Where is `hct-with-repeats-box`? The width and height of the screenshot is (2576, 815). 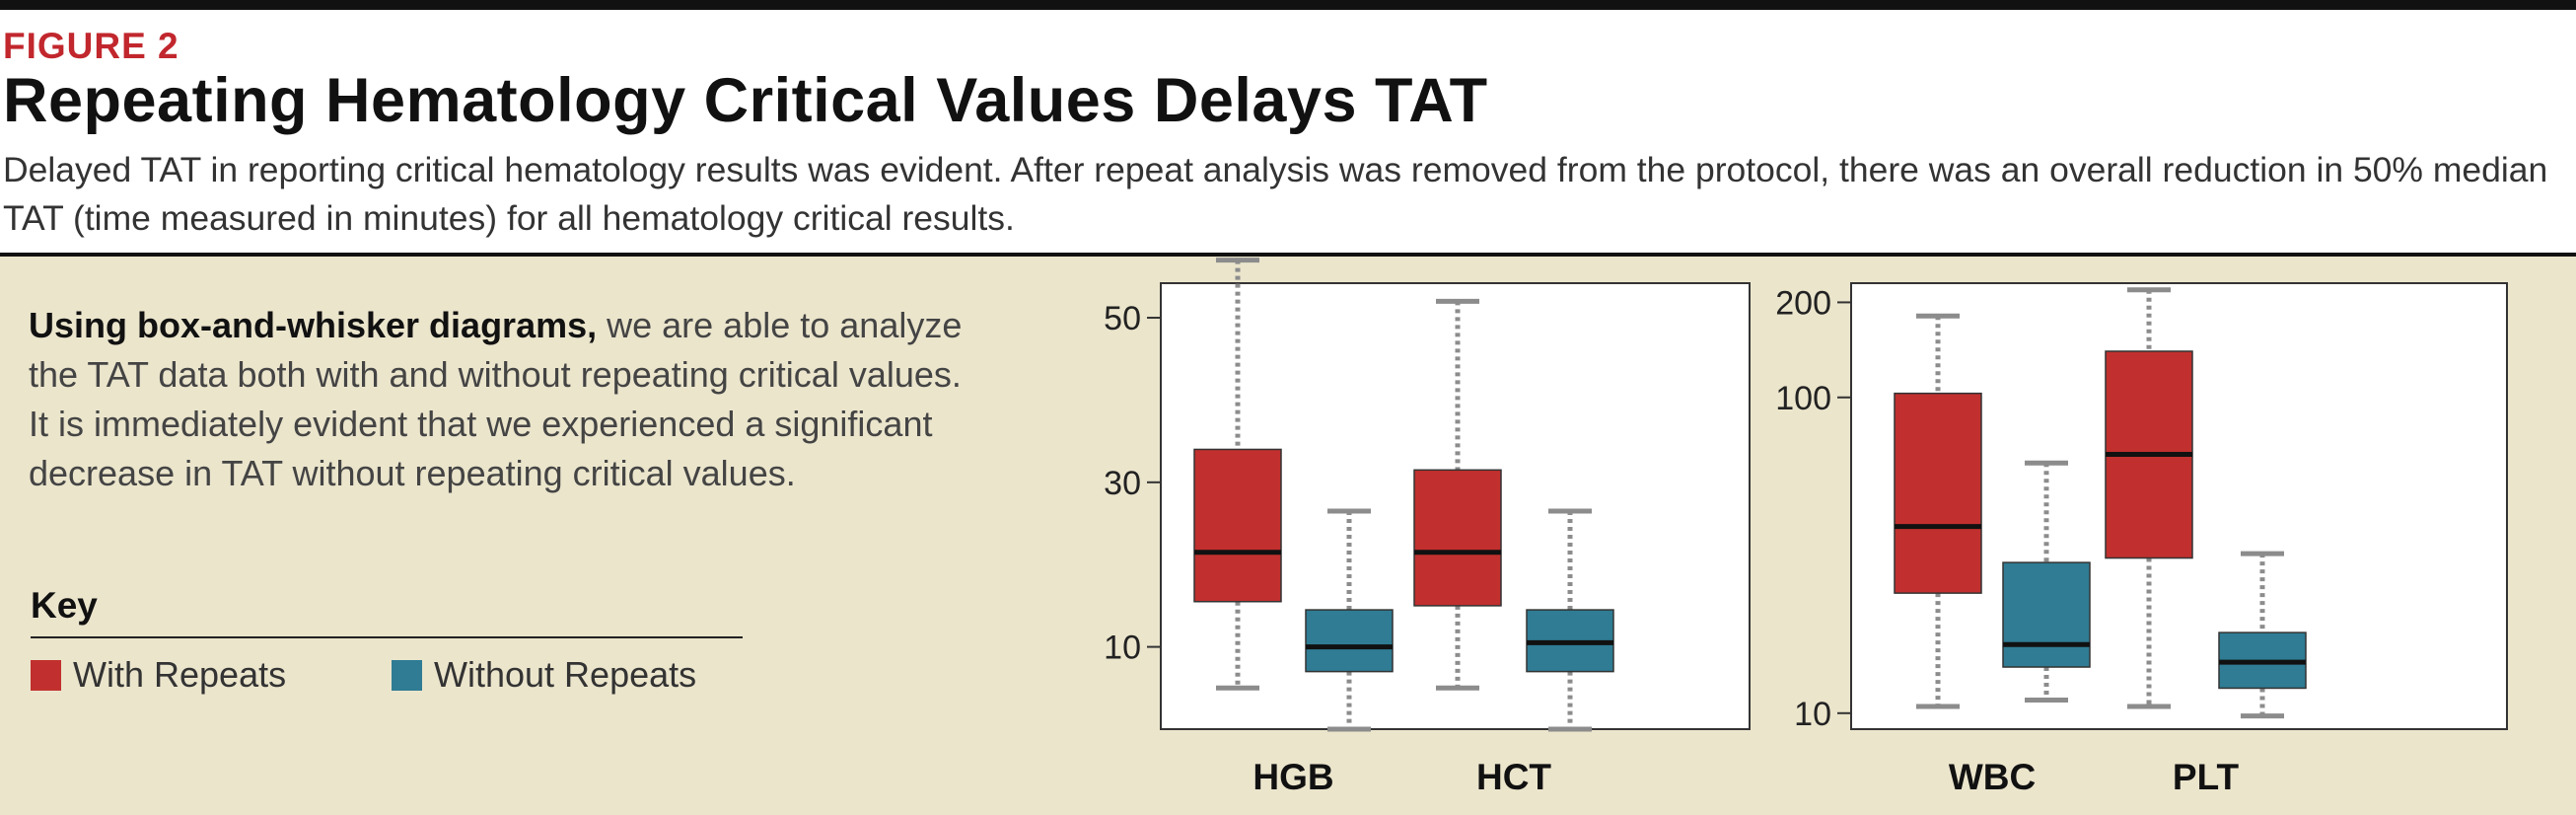
hct-with-repeats-box is located at coordinates (1457, 538).